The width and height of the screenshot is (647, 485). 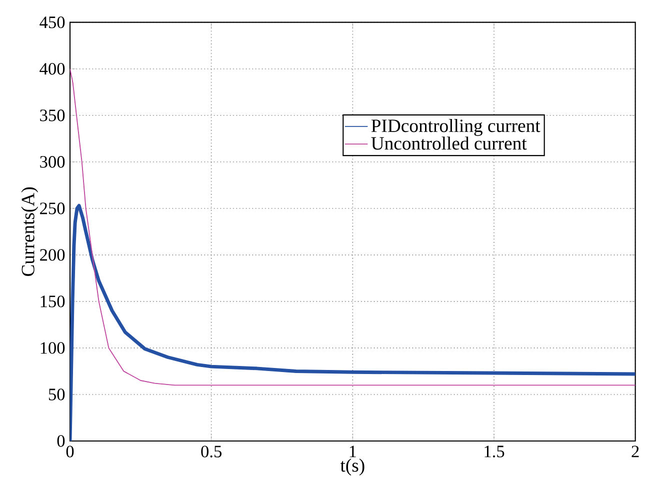 What do you see at coordinates (61, 441) in the screenshot?
I see `y-tick-label: 0` at bounding box center [61, 441].